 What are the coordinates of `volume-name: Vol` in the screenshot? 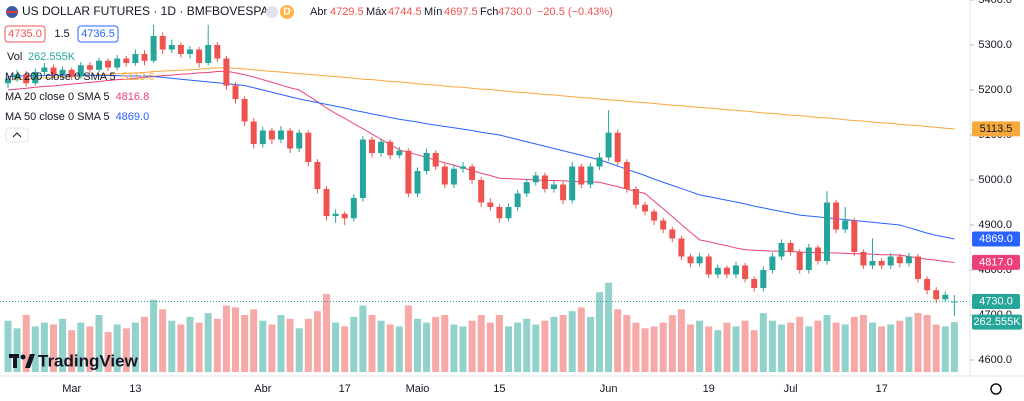 It's located at (14, 57).